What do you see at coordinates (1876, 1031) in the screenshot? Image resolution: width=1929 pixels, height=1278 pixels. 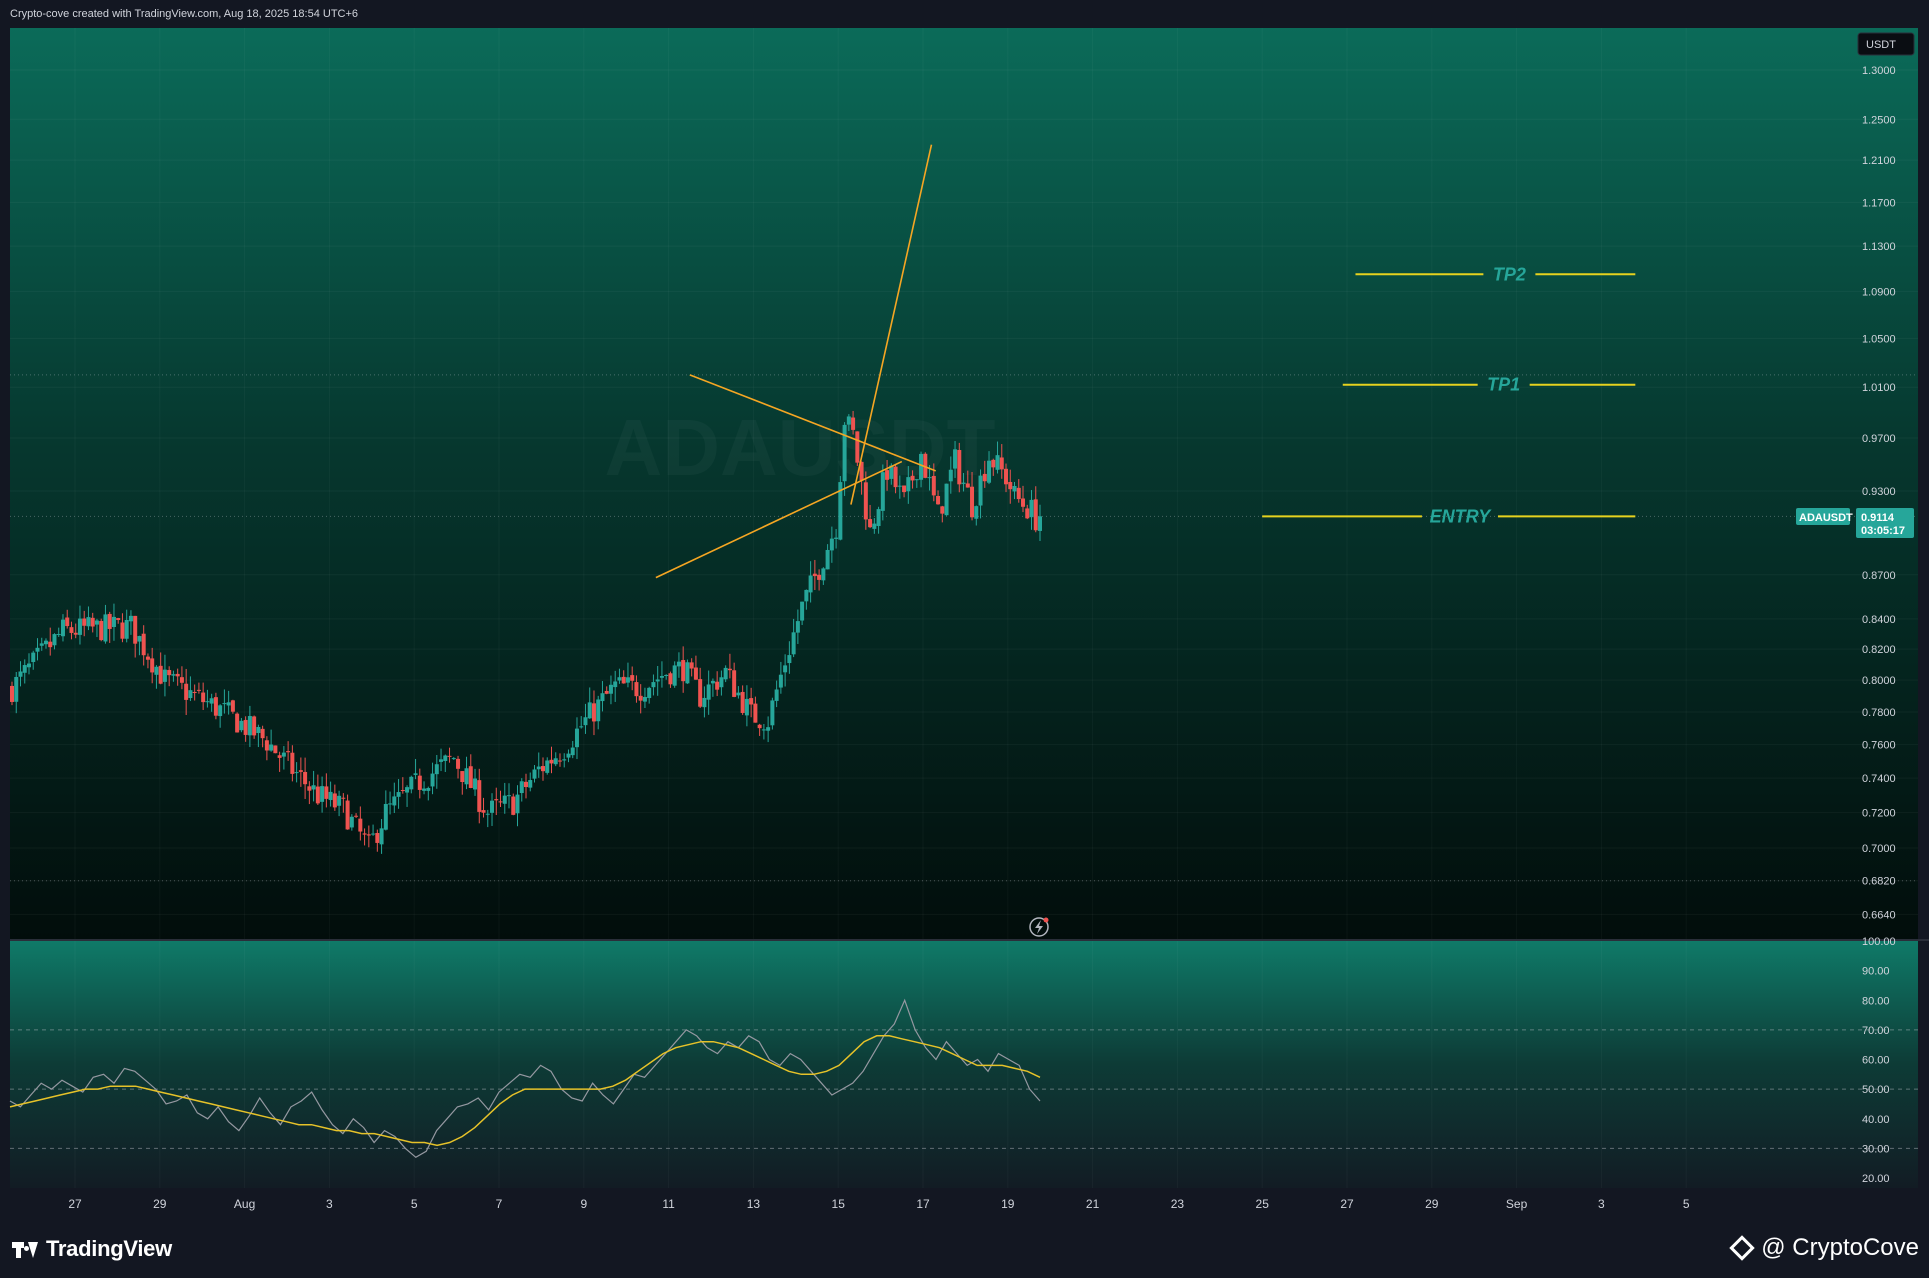 I see `rsi-tick-label: 70.00` at bounding box center [1876, 1031].